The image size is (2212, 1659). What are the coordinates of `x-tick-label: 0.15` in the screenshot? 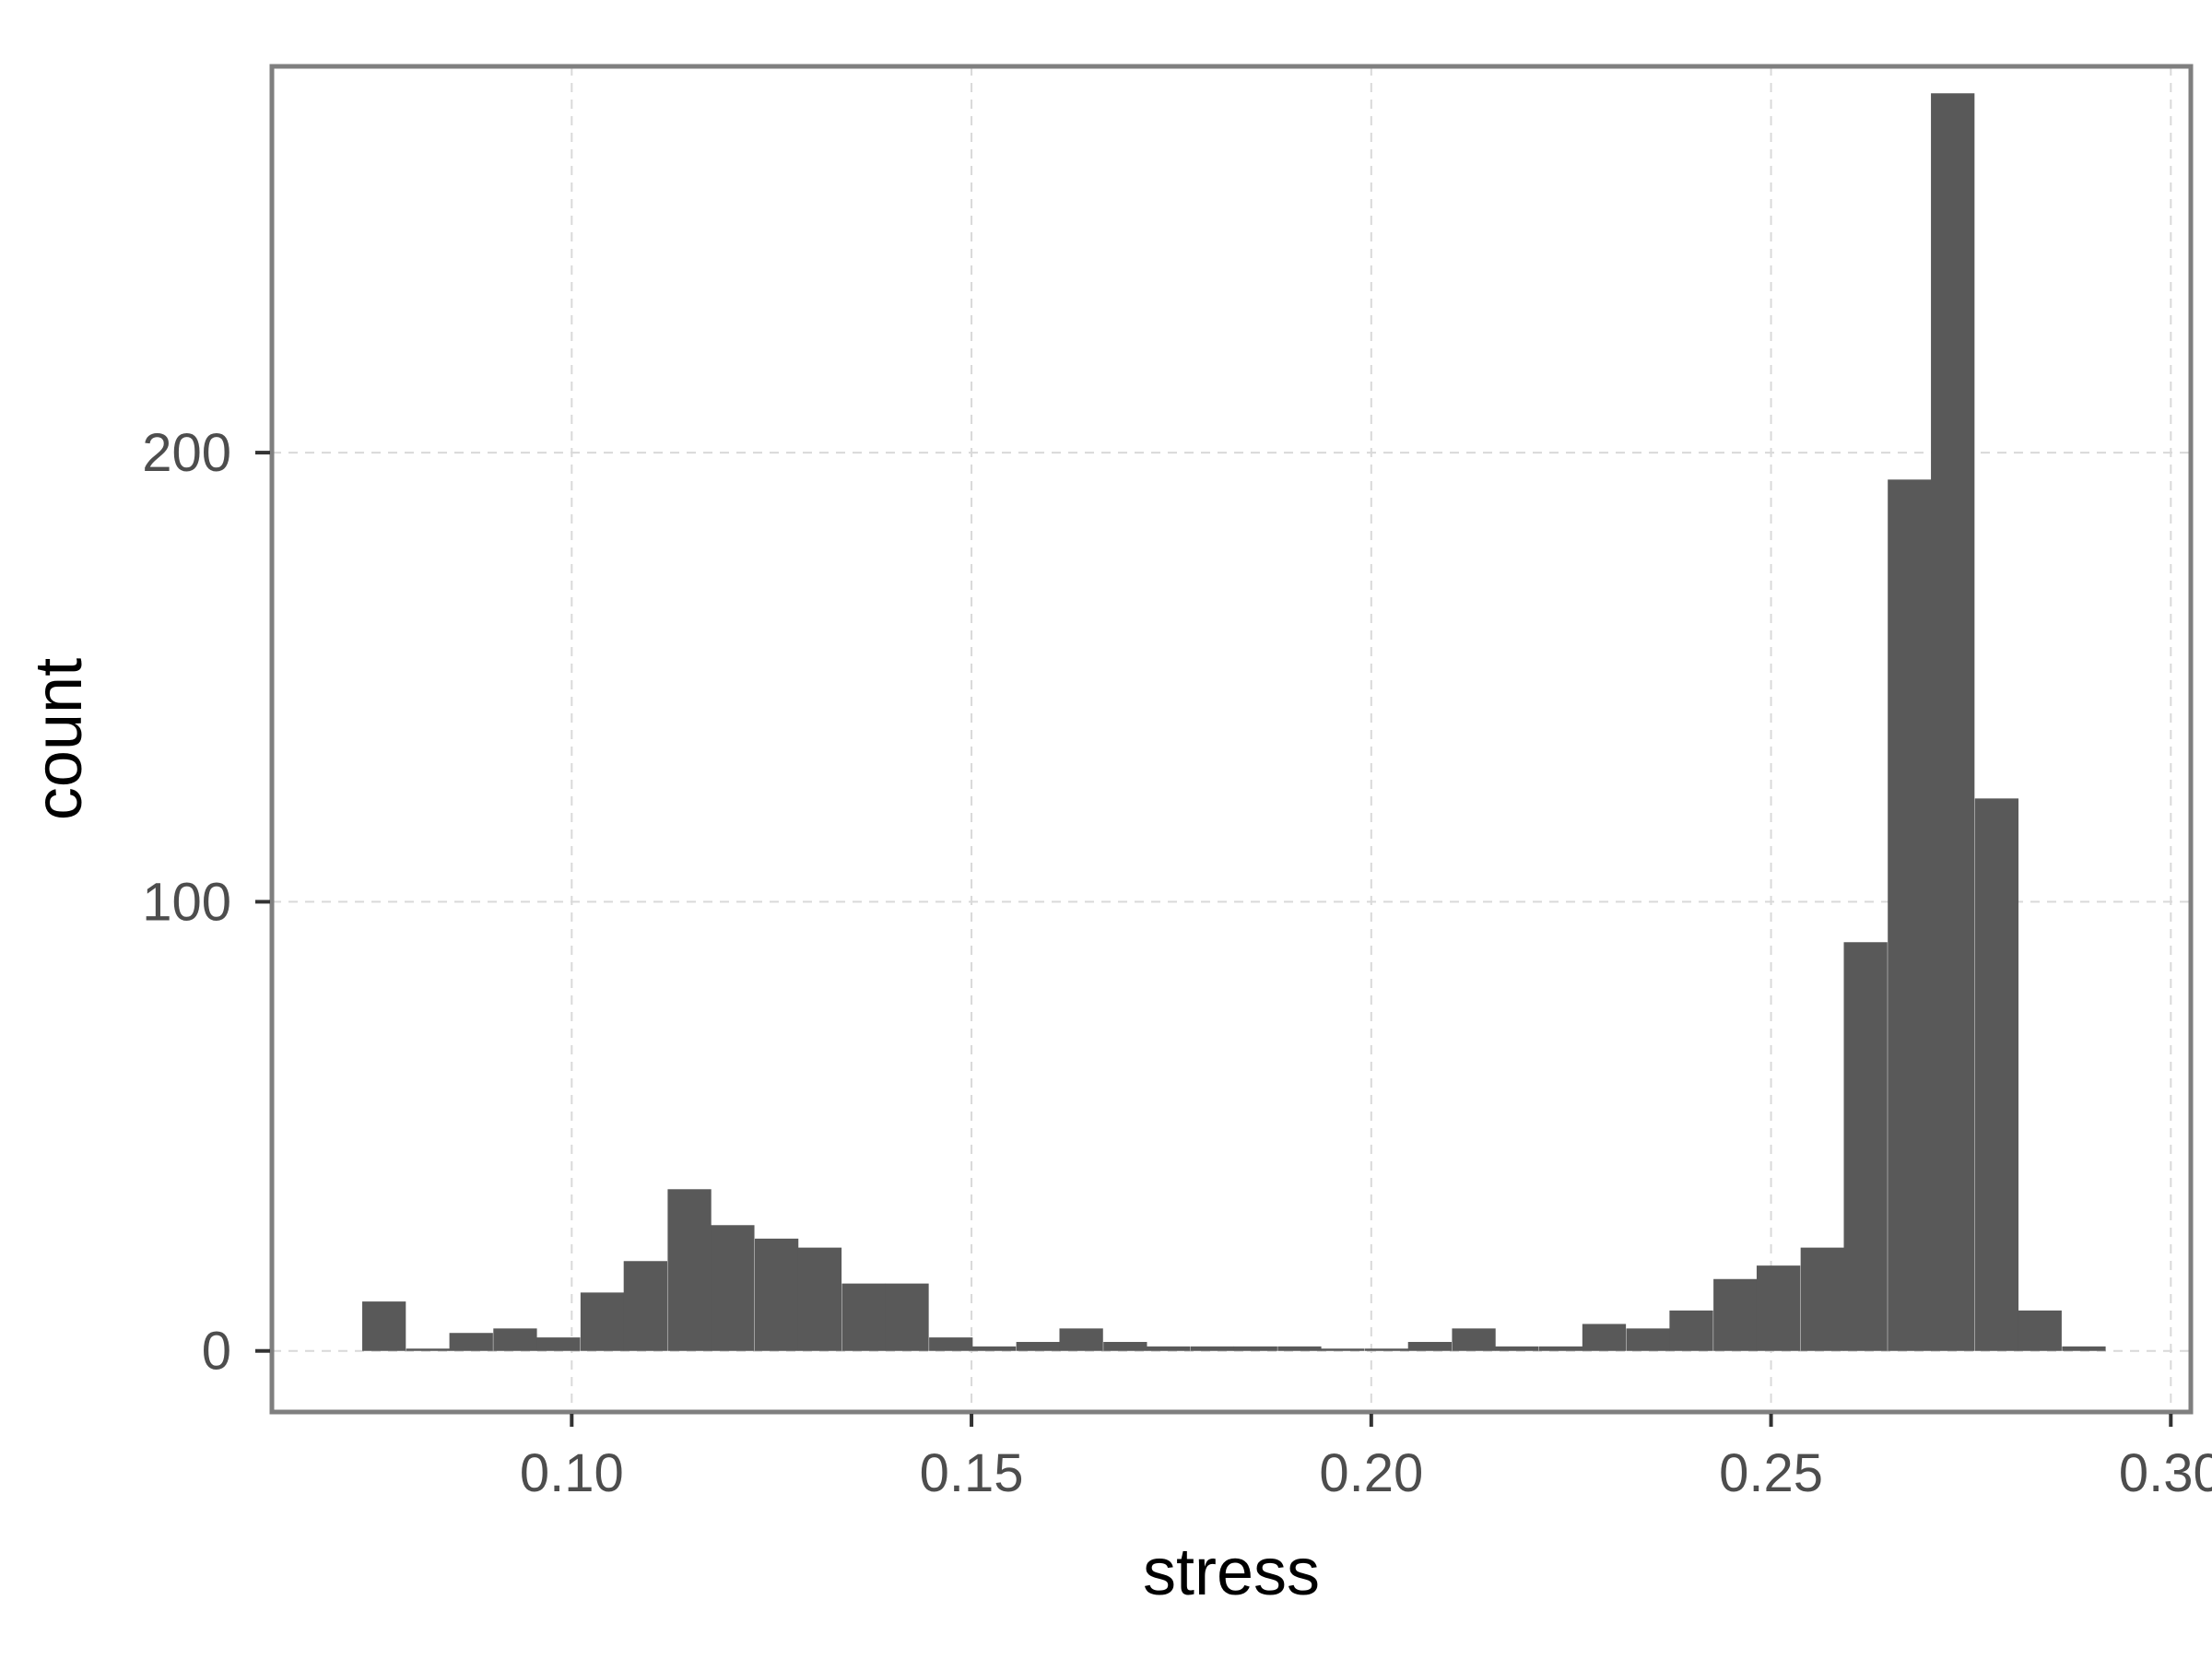 It's located at (972, 1473).